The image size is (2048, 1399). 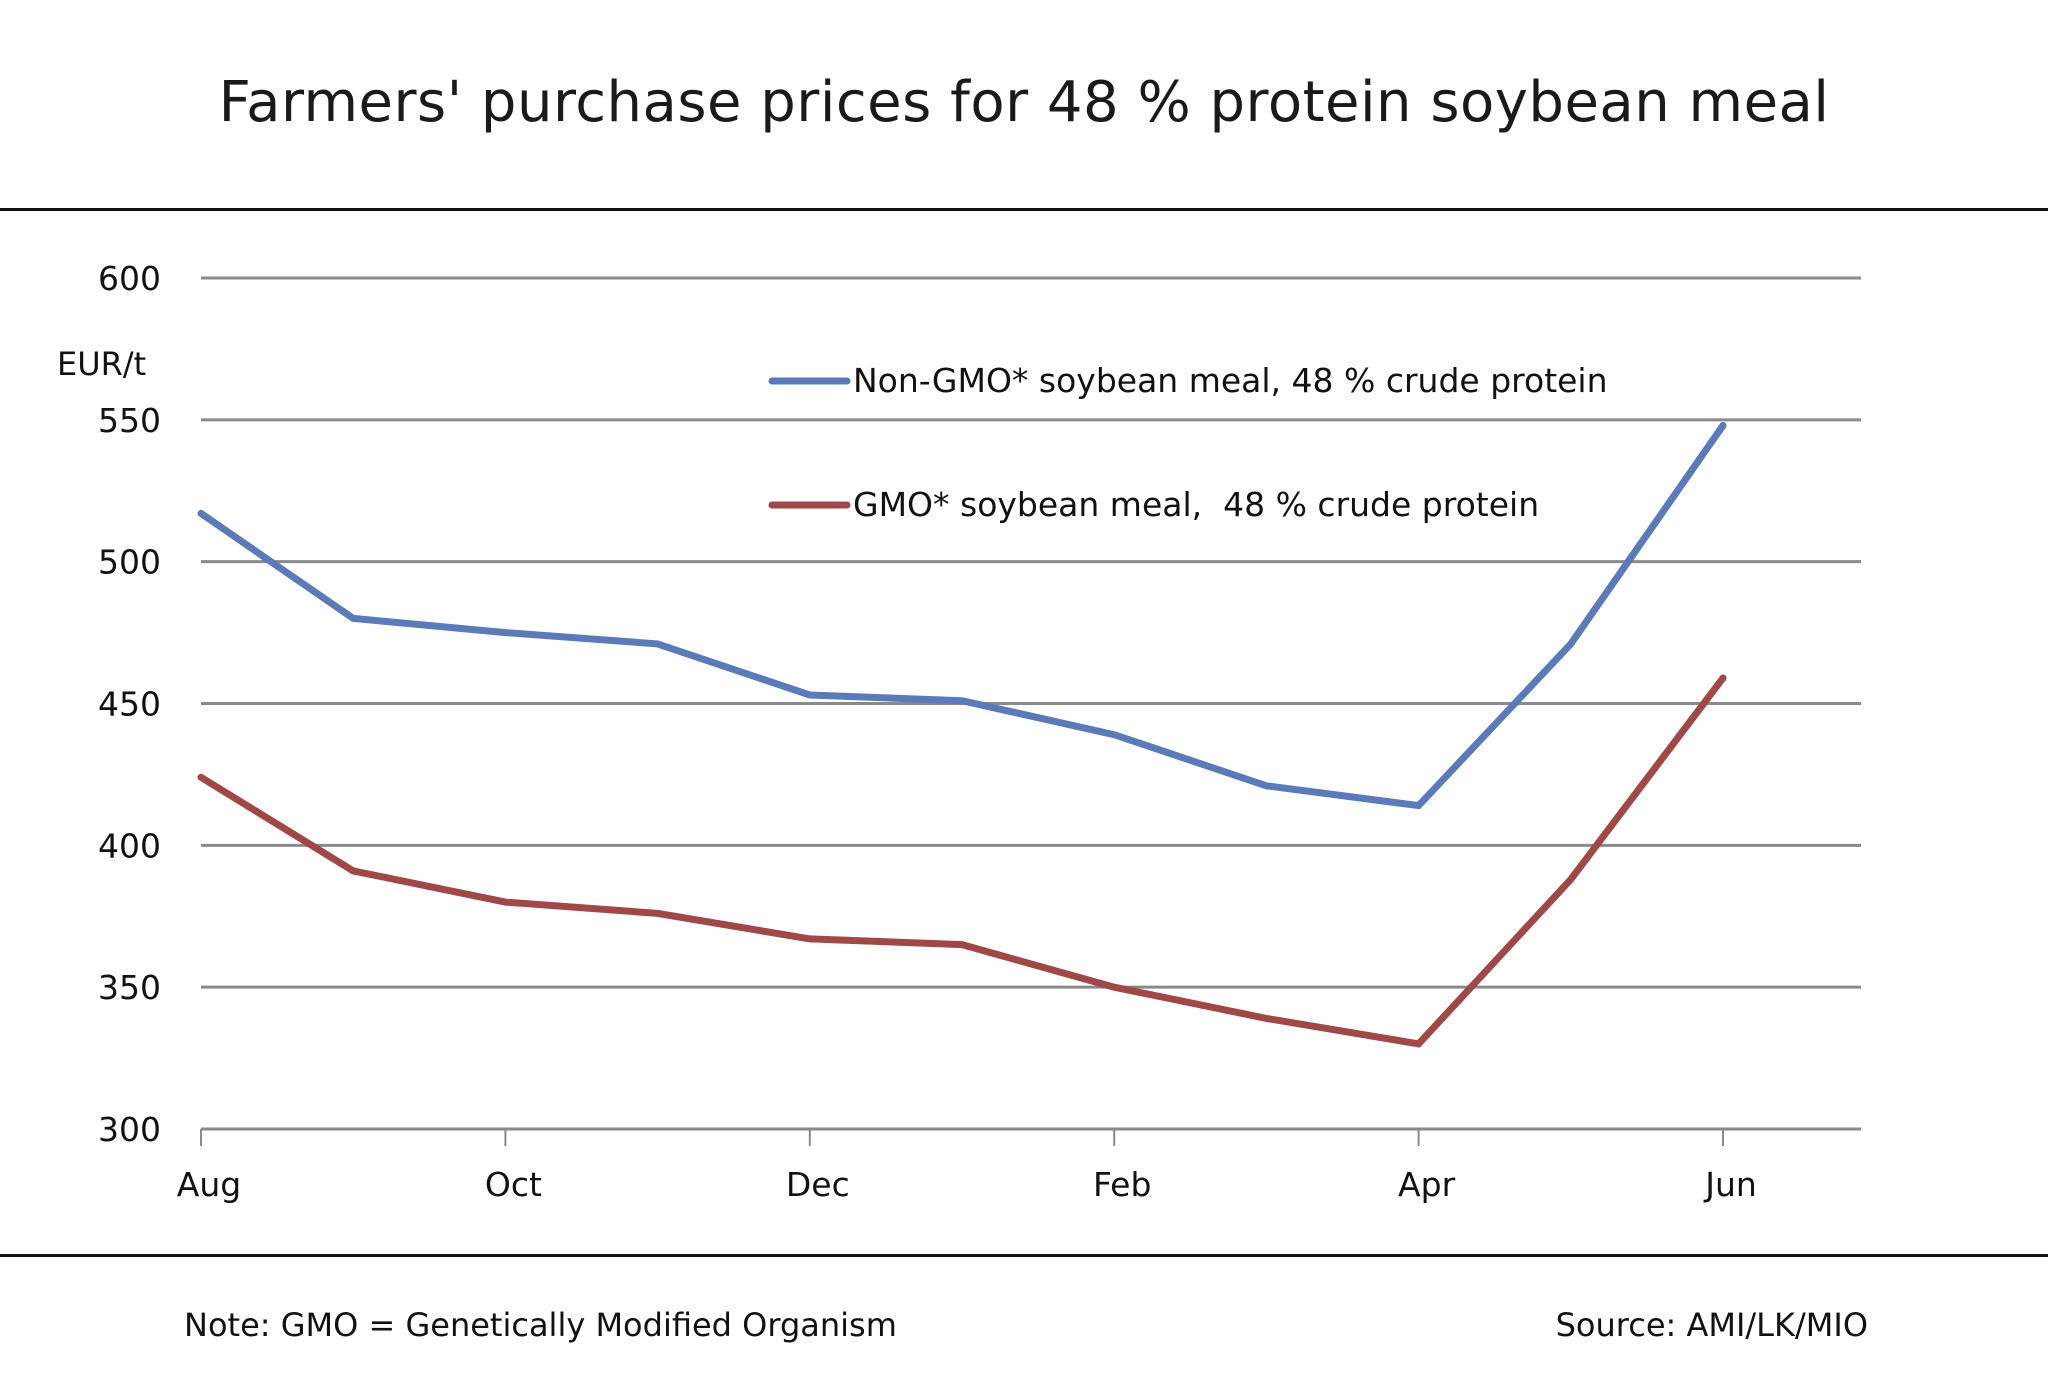 What do you see at coordinates (1196, 504) in the screenshot?
I see `legend-label-gmo: GMO* soybean meal, 48 % crude protein` at bounding box center [1196, 504].